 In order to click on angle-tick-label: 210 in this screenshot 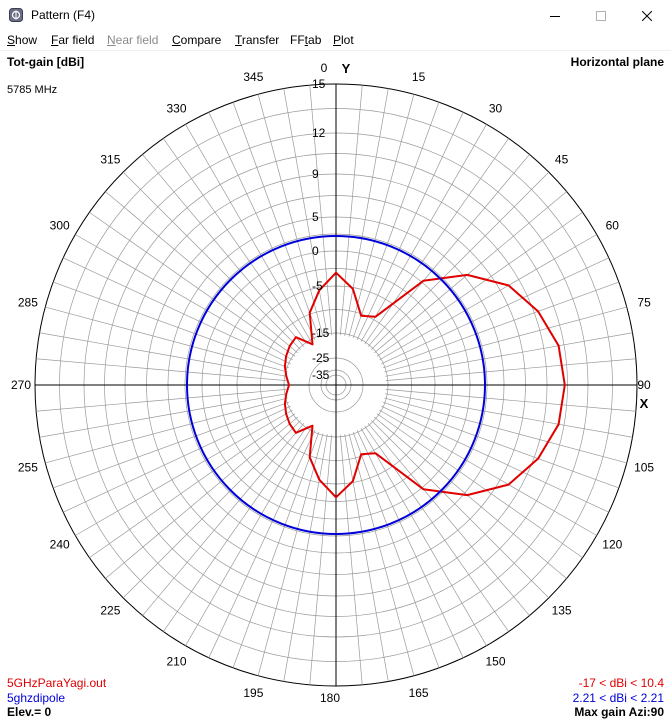, I will do `click(176, 661)`.